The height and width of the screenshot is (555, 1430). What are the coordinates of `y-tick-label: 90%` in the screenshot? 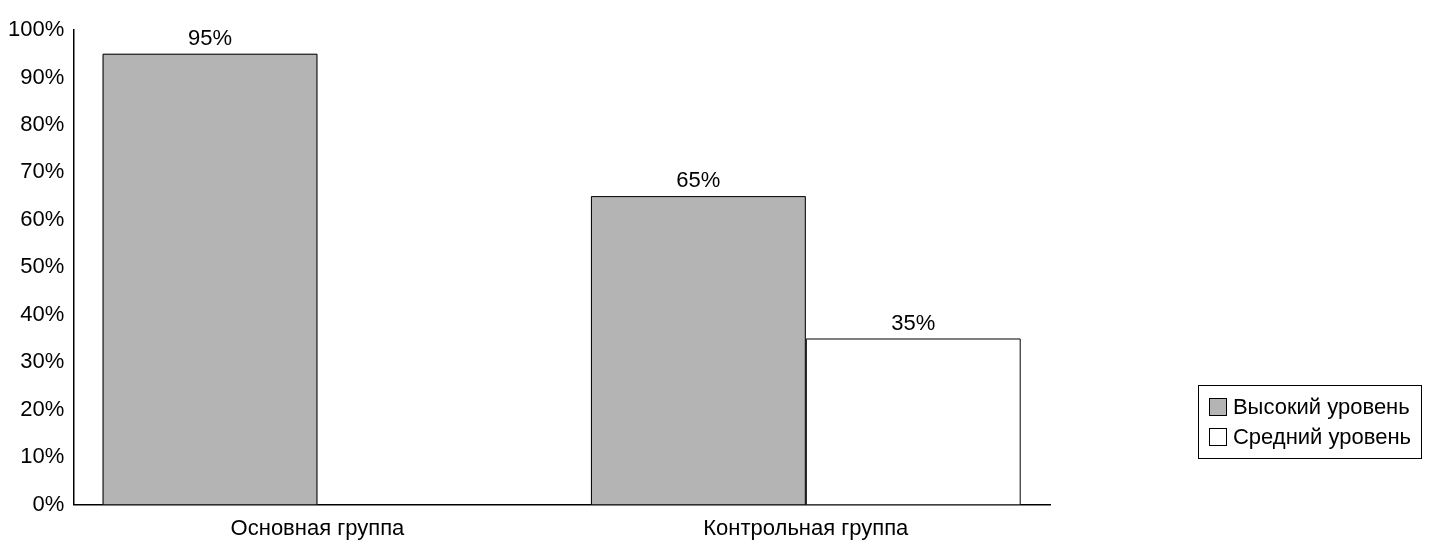 It's located at (42, 76).